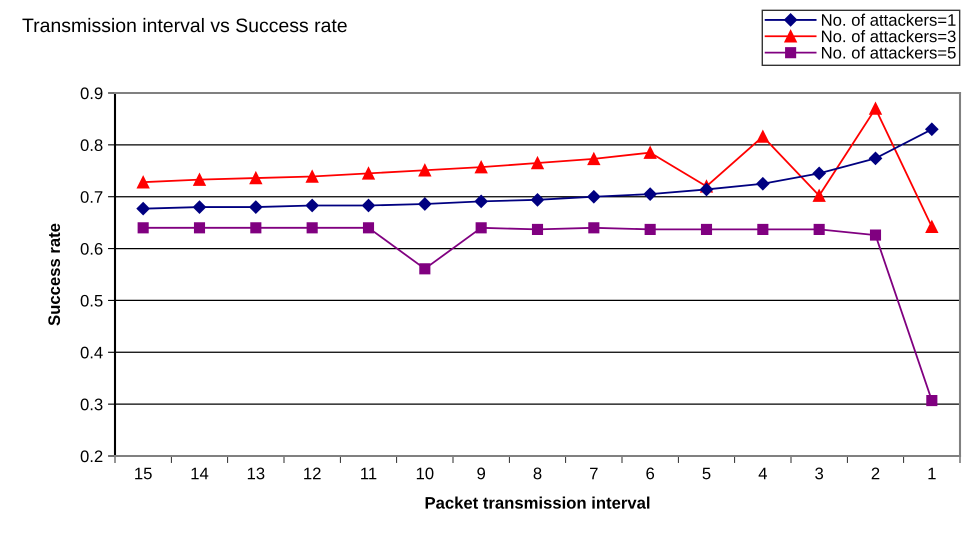 This screenshot has height=545, width=976. Describe the element at coordinates (425, 474) in the screenshot. I see `x-tick-label: 10` at that location.